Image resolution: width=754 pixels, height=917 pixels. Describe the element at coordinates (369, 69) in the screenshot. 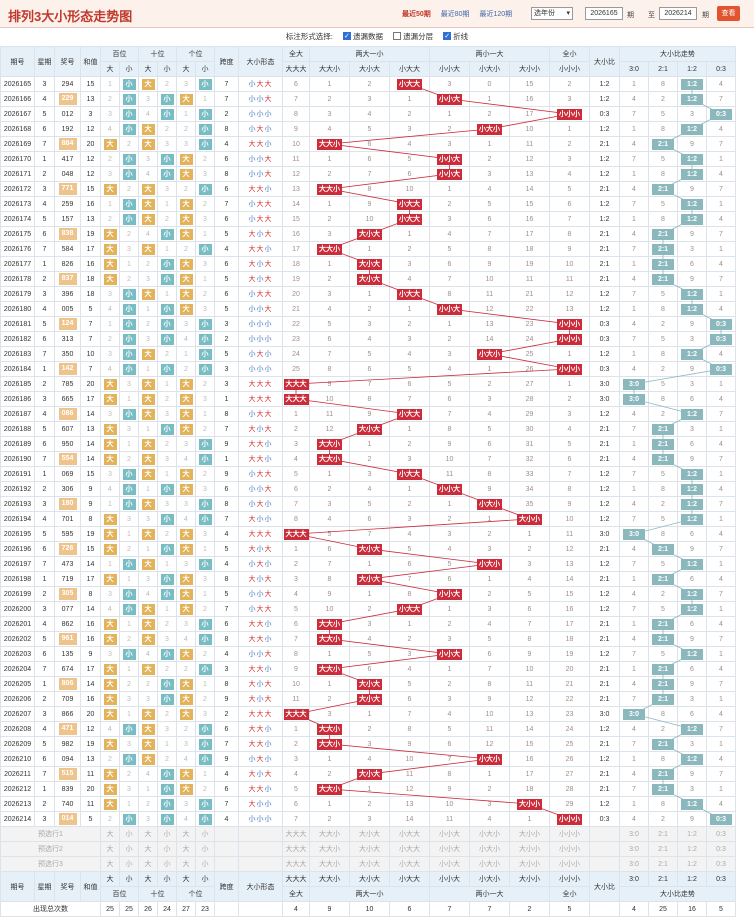

I see `pattern-subheader: 大小大` at that location.